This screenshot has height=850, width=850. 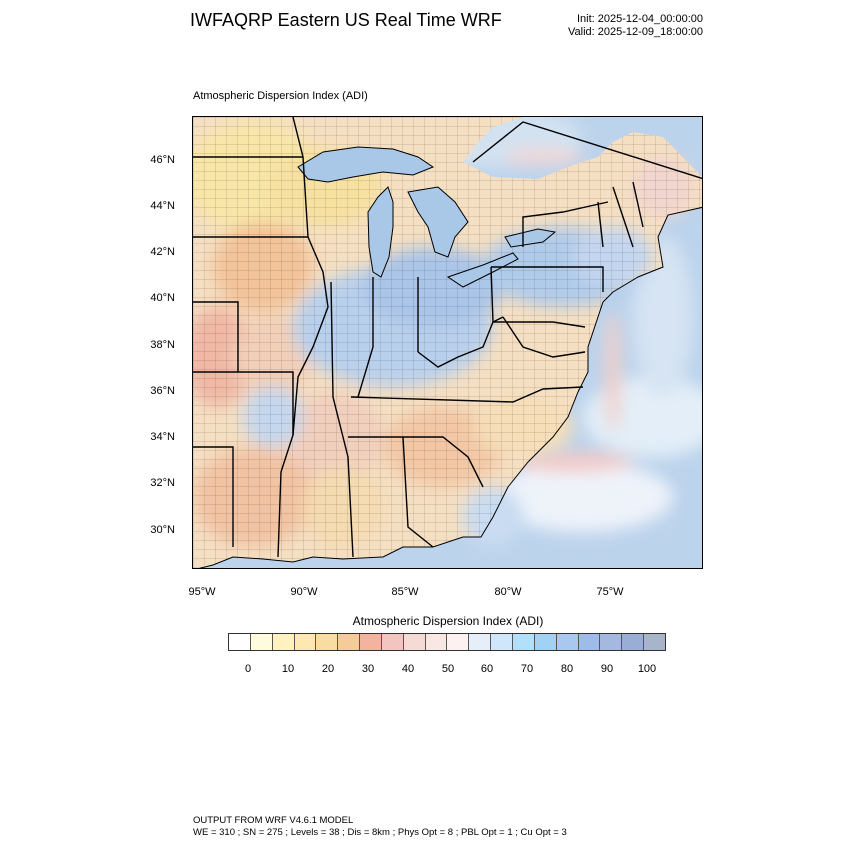 What do you see at coordinates (162, 298) in the screenshot?
I see `lat-label: 40°N` at bounding box center [162, 298].